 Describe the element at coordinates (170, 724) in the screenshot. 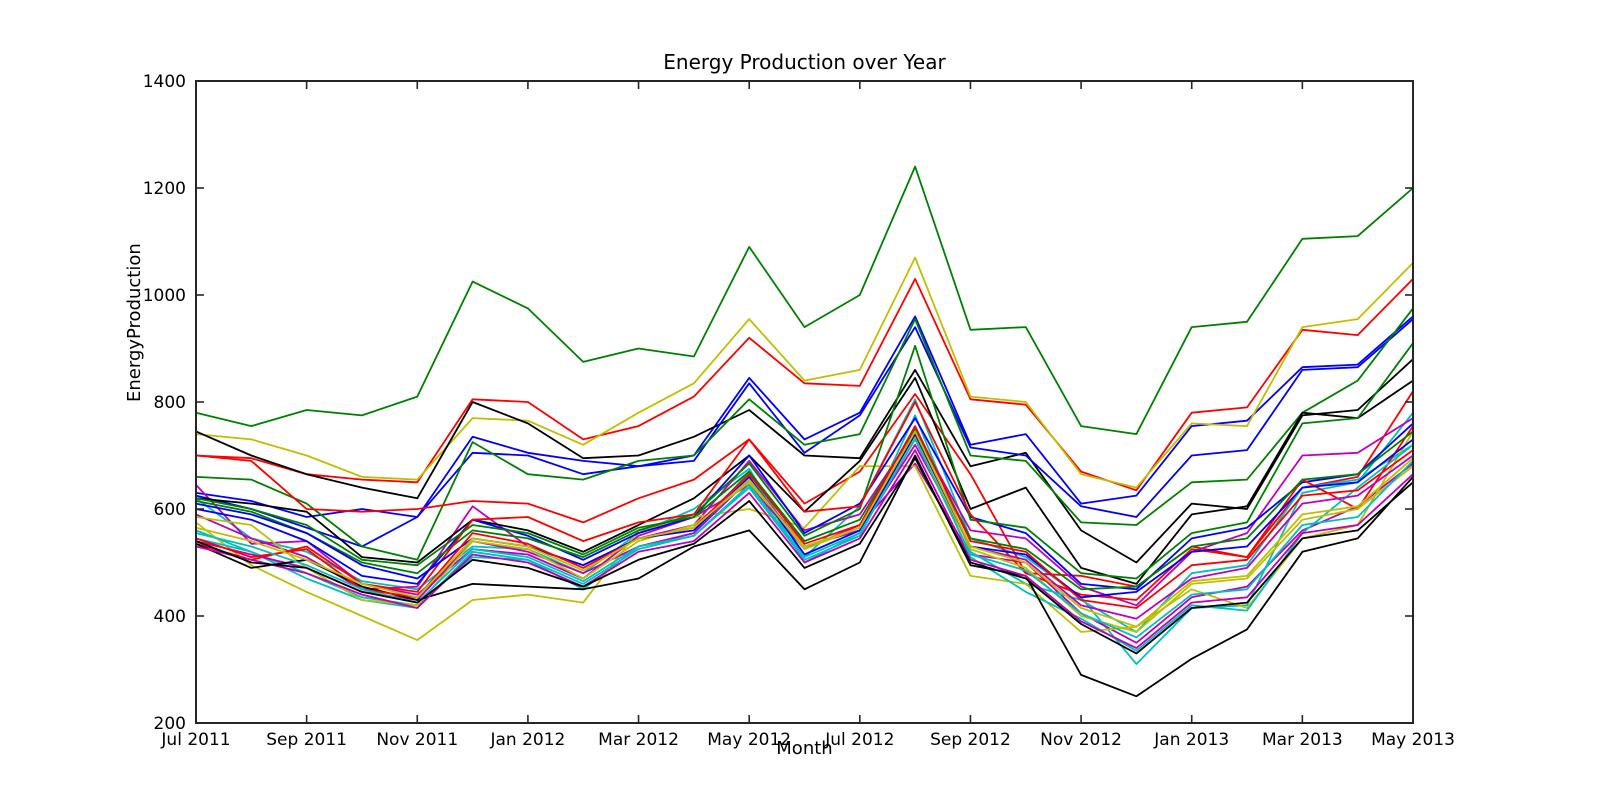

I see `y-tick-label: 200` at that location.